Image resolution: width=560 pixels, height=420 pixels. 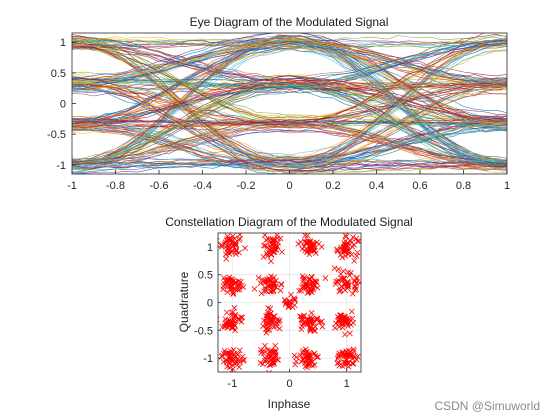 I want to click on eye-diagram-title: Eye Diagram of the Modulated Signal, so click(x=289, y=22).